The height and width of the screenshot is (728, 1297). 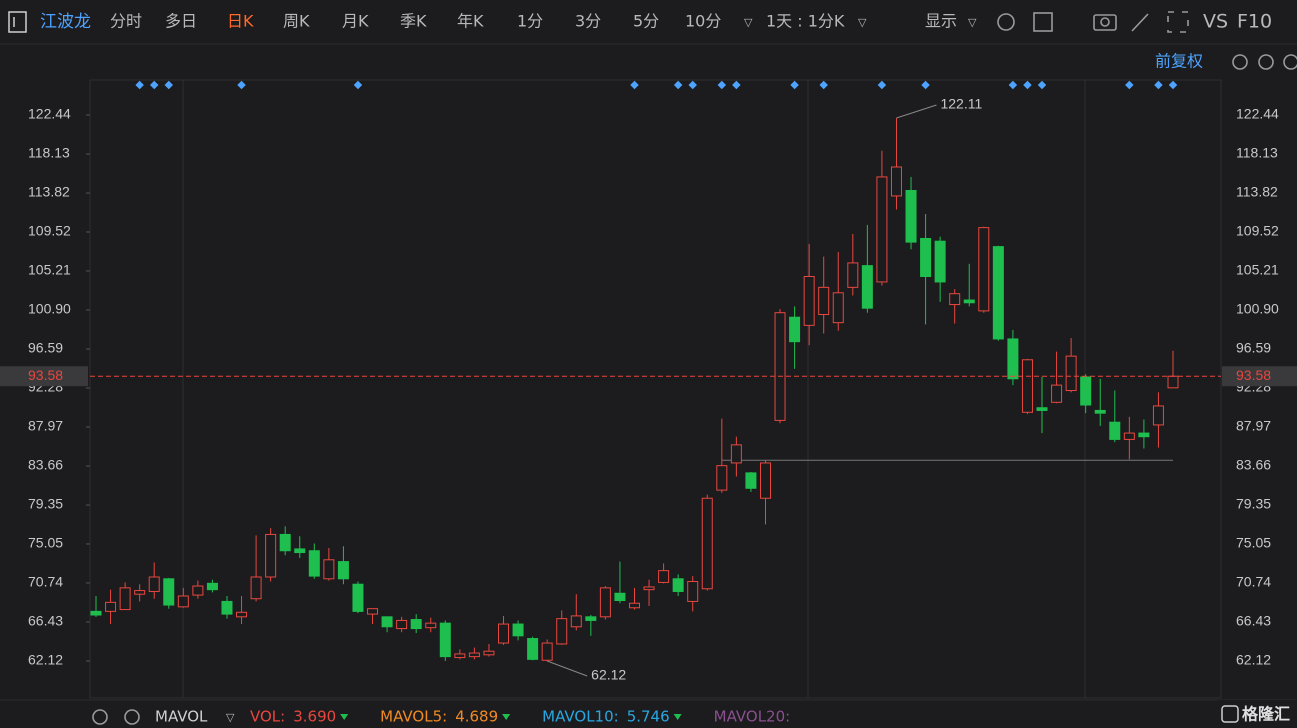 What do you see at coordinates (470, 21) in the screenshot?
I see `tab: 年K` at bounding box center [470, 21].